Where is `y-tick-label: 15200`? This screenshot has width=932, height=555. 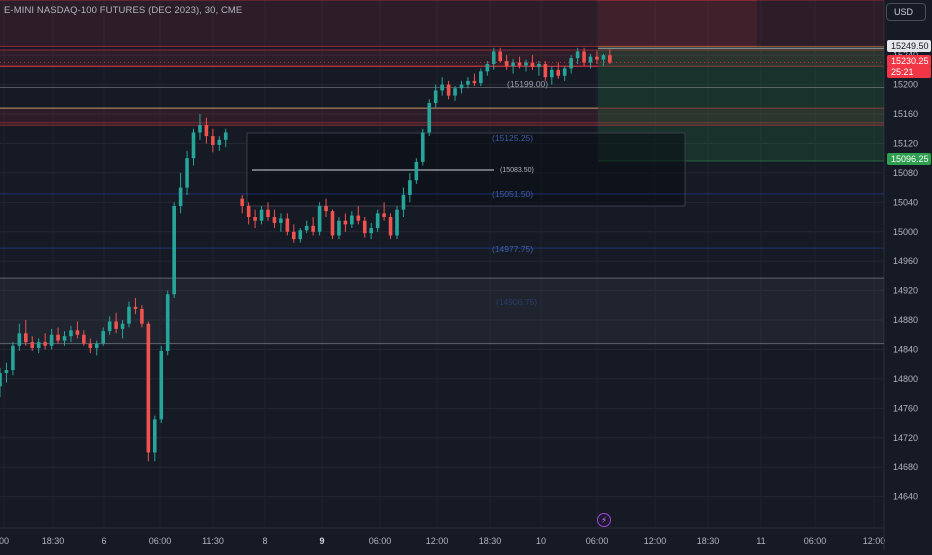
y-tick-label: 15200 is located at coordinates (905, 85).